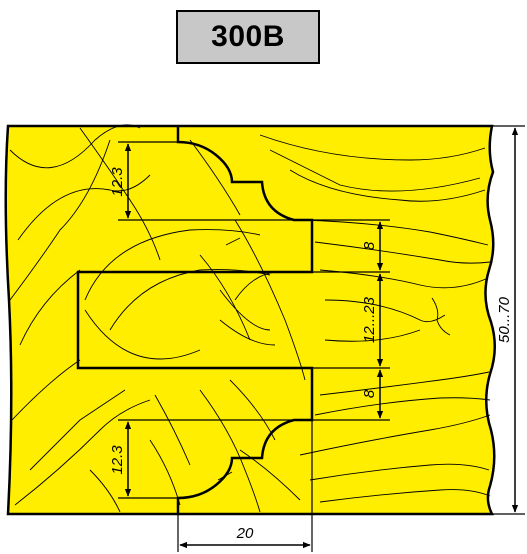  I want to click on title-label: 300B, so click(248, 36).